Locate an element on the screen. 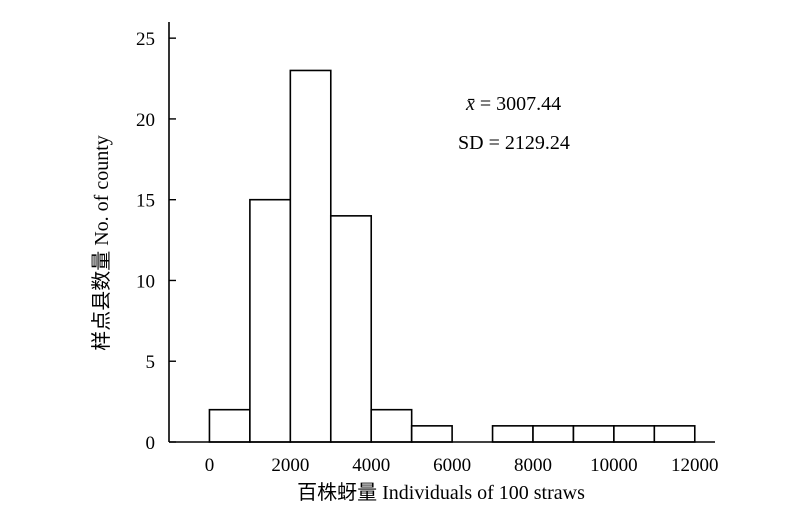 This screenshot has height=527, width=800. x-tick-label-10000: 10000 is located at coordinates (614, 465).